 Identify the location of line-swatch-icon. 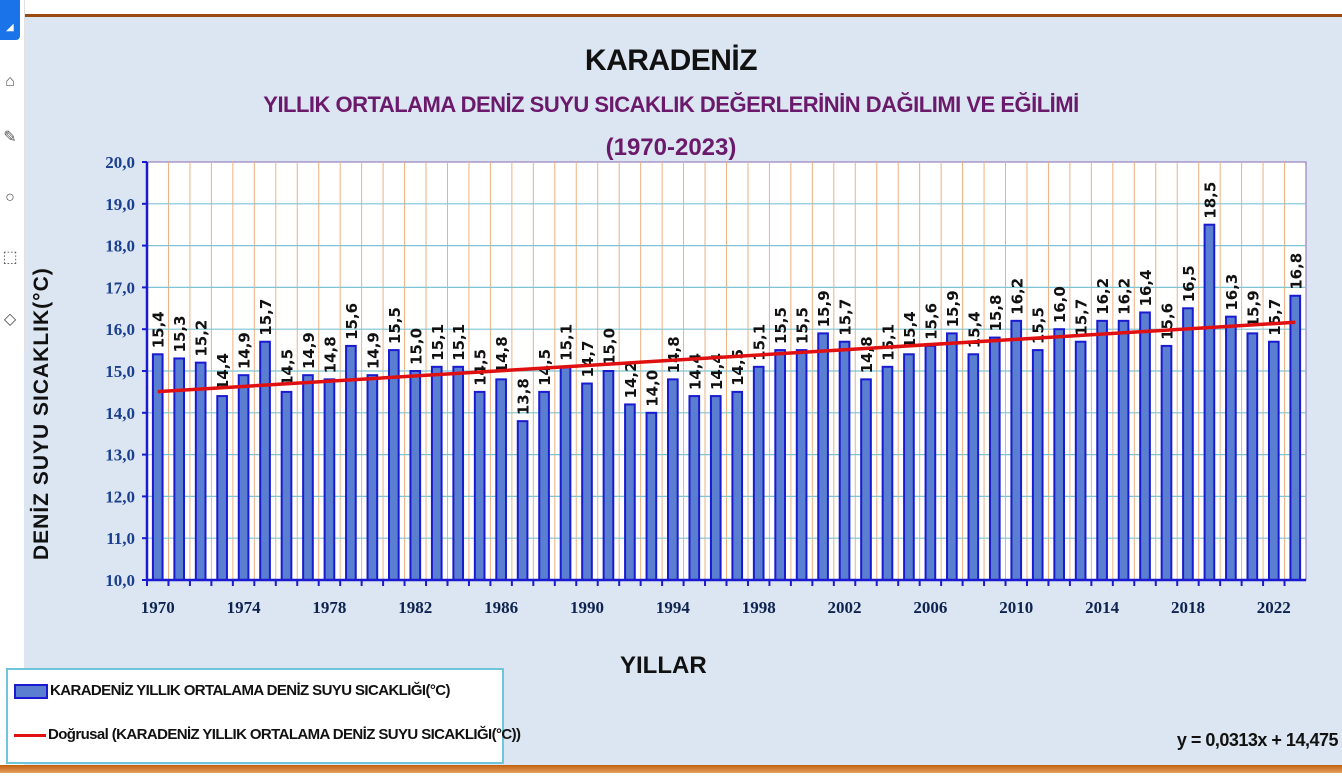
(30, 735).